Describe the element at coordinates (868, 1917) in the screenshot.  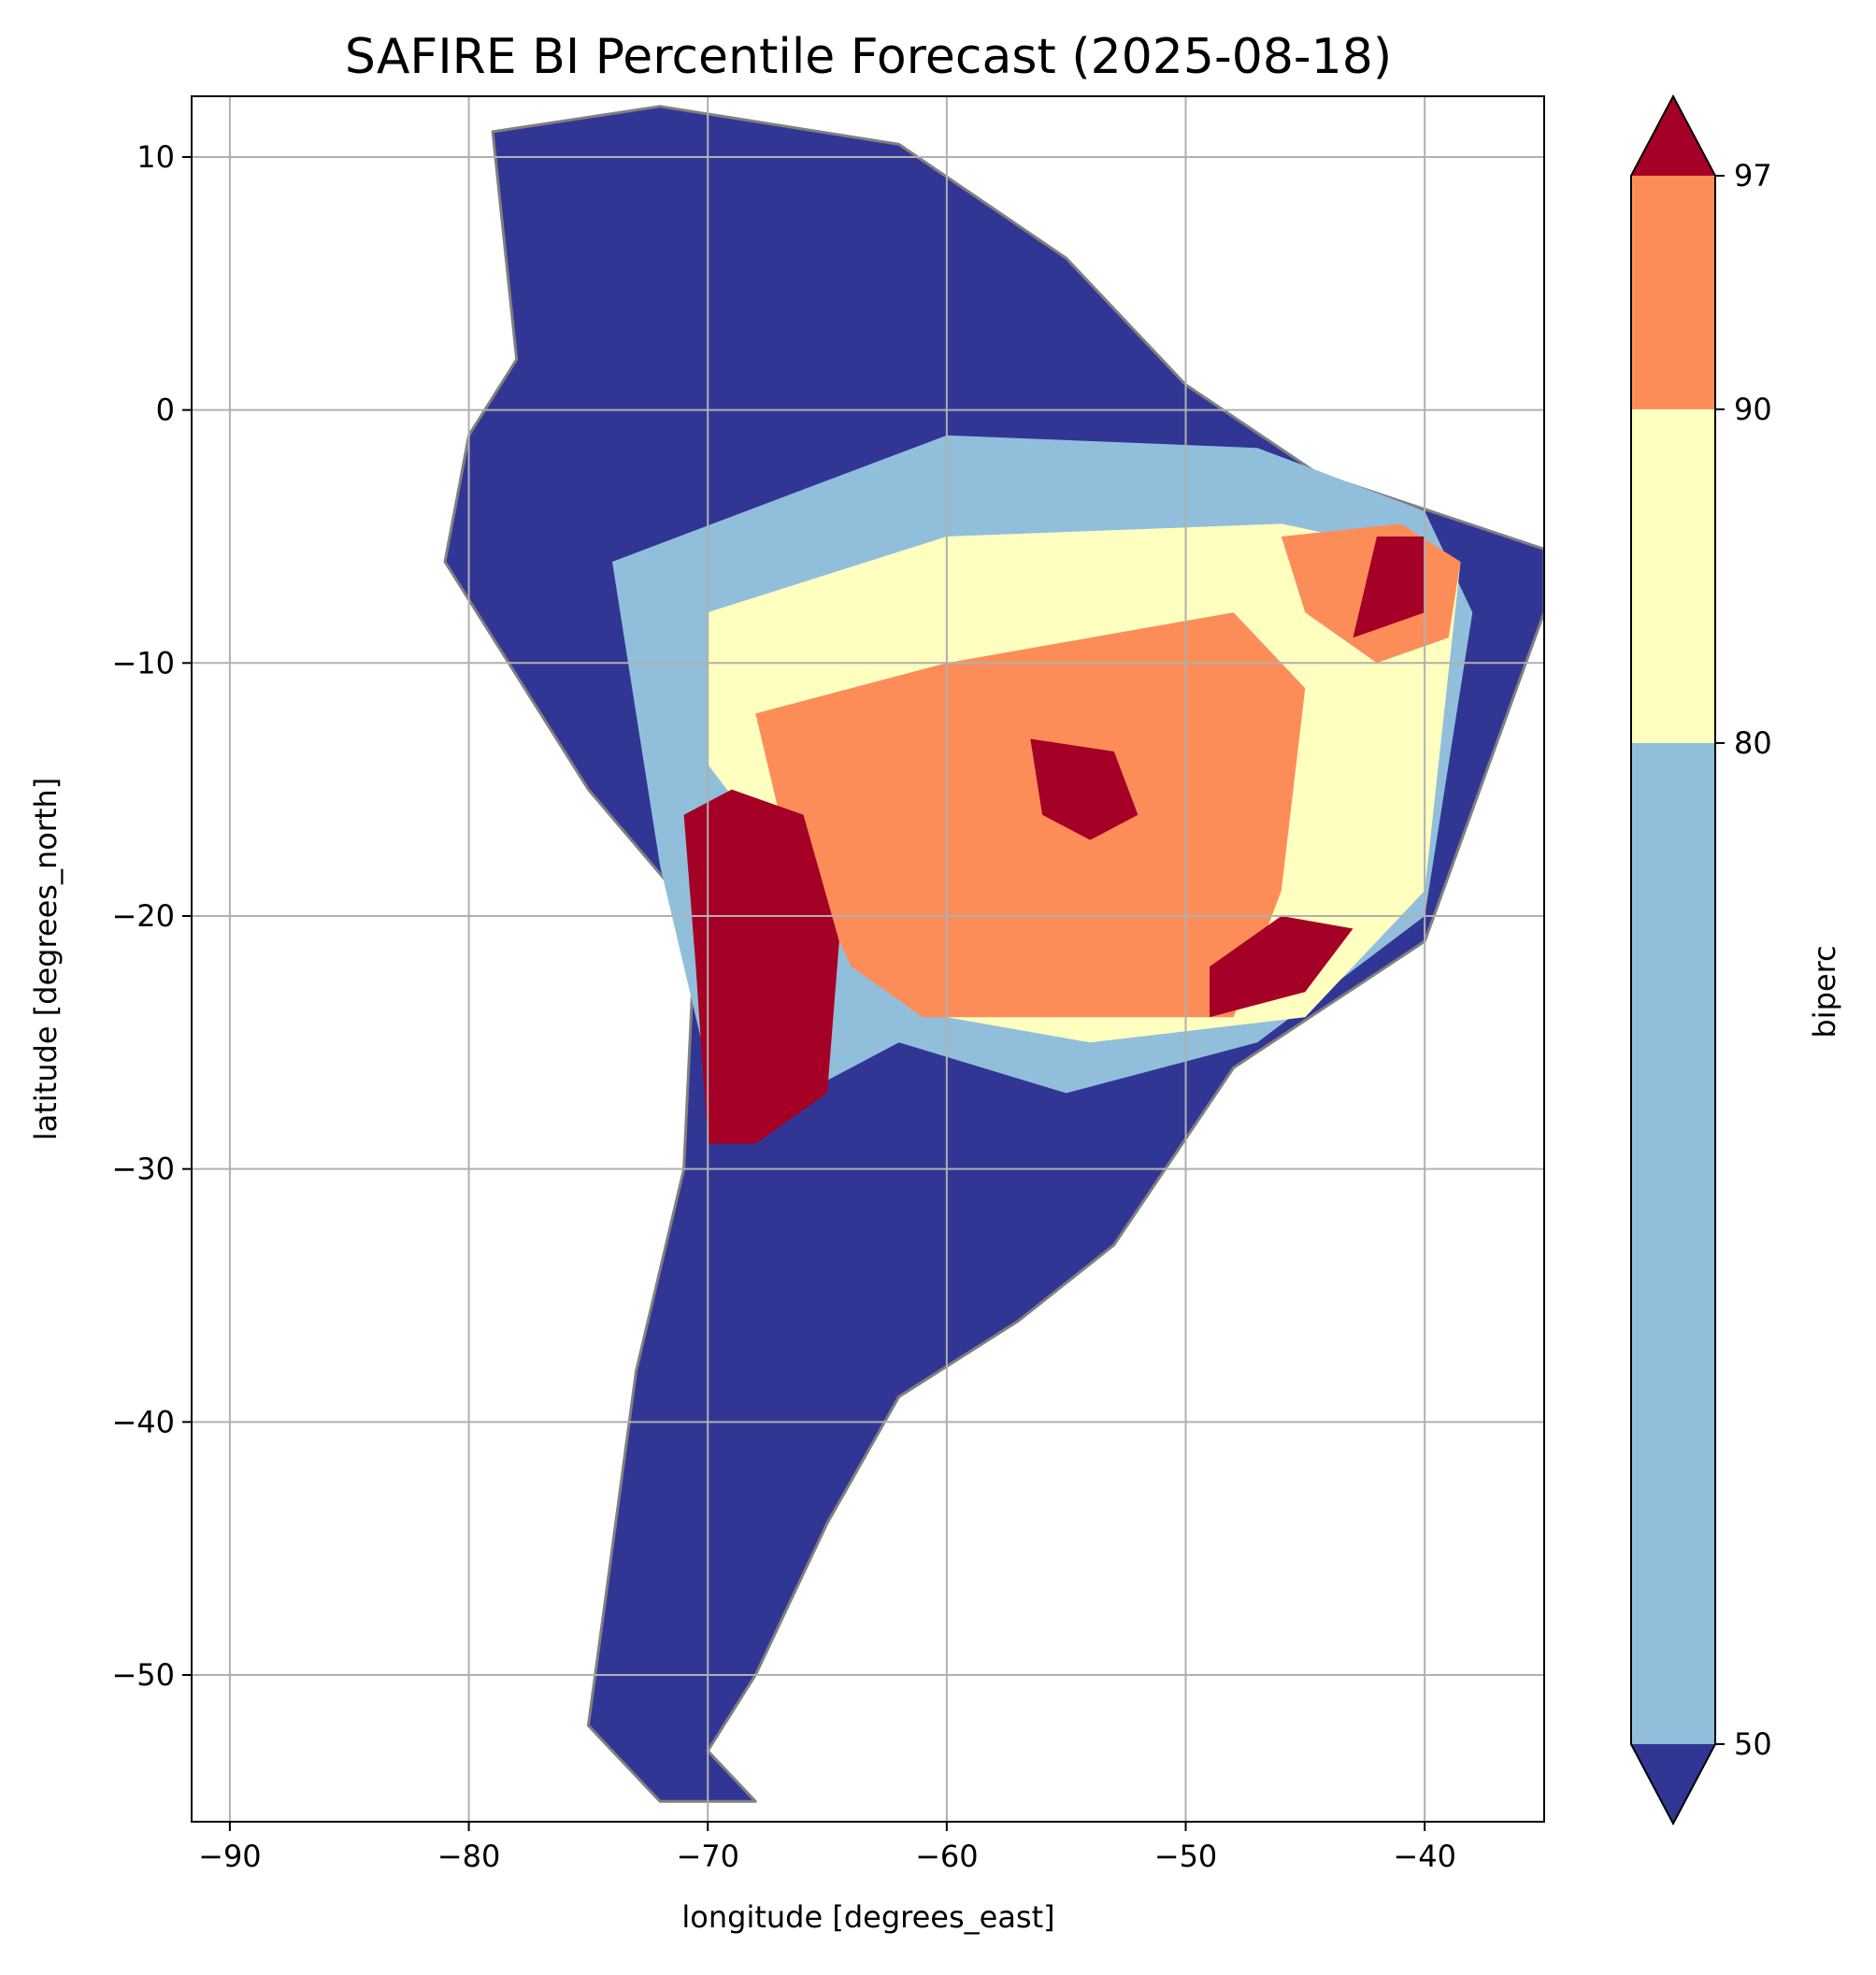
I see `x-axis-label: longitude [degrees_east]` at that location.